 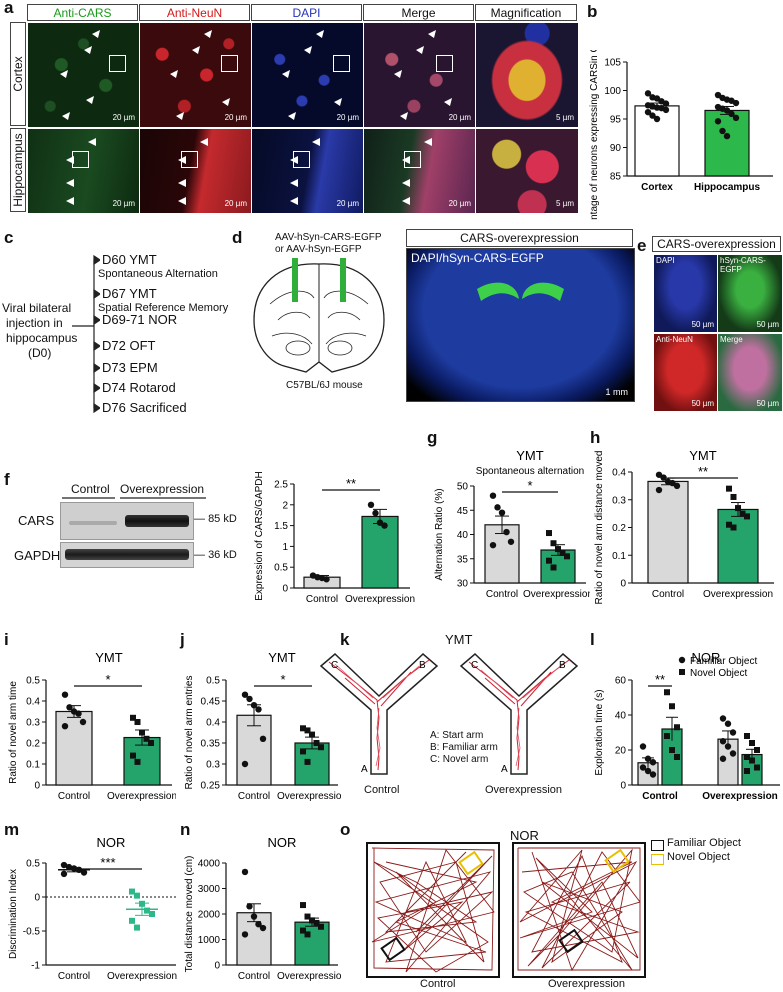 What do you see at coordinates (127, 554) in the screenshot?
I see `band` at bounding box center [127, 554].